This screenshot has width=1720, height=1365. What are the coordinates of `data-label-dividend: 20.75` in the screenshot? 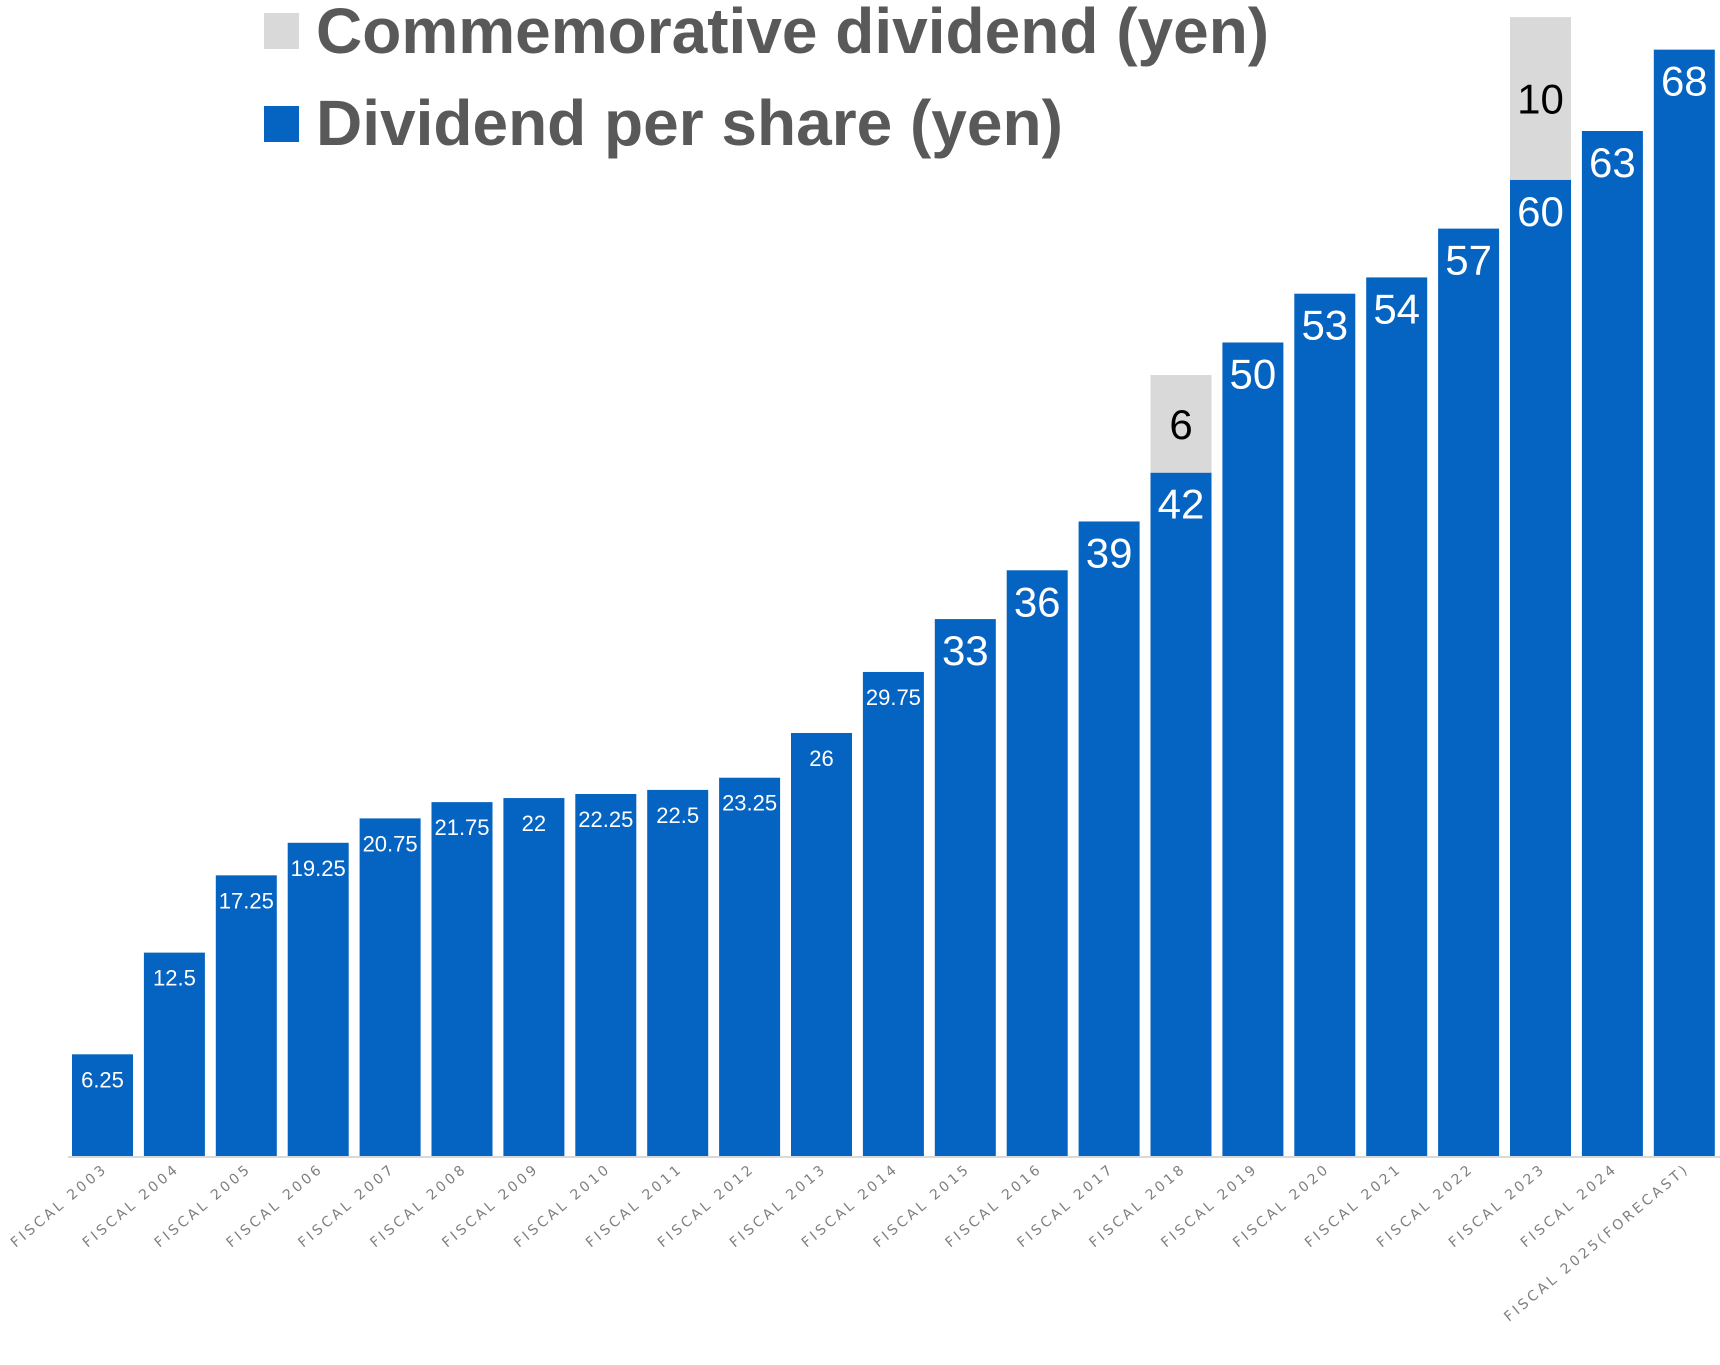 It's located at (390, 843).